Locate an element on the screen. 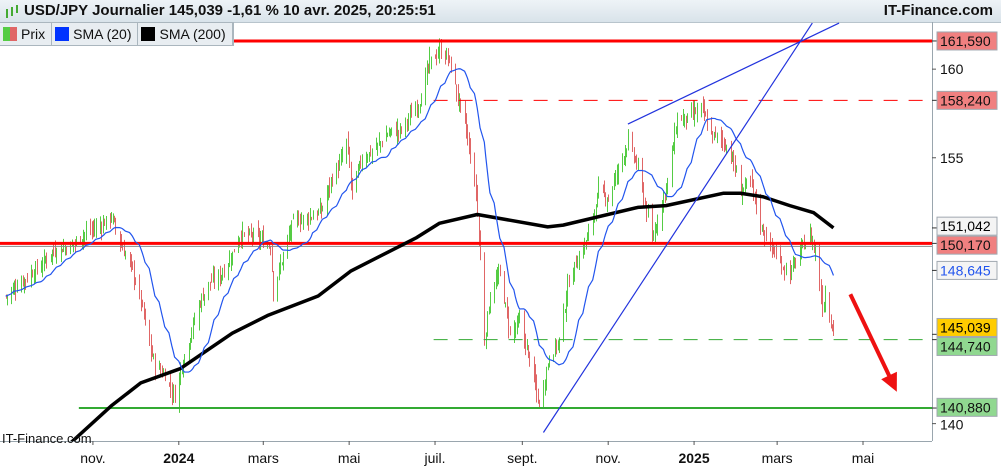 This screenshot has width=1001, height=469. level-label: 144,740 is located at coordinates (965, 346).